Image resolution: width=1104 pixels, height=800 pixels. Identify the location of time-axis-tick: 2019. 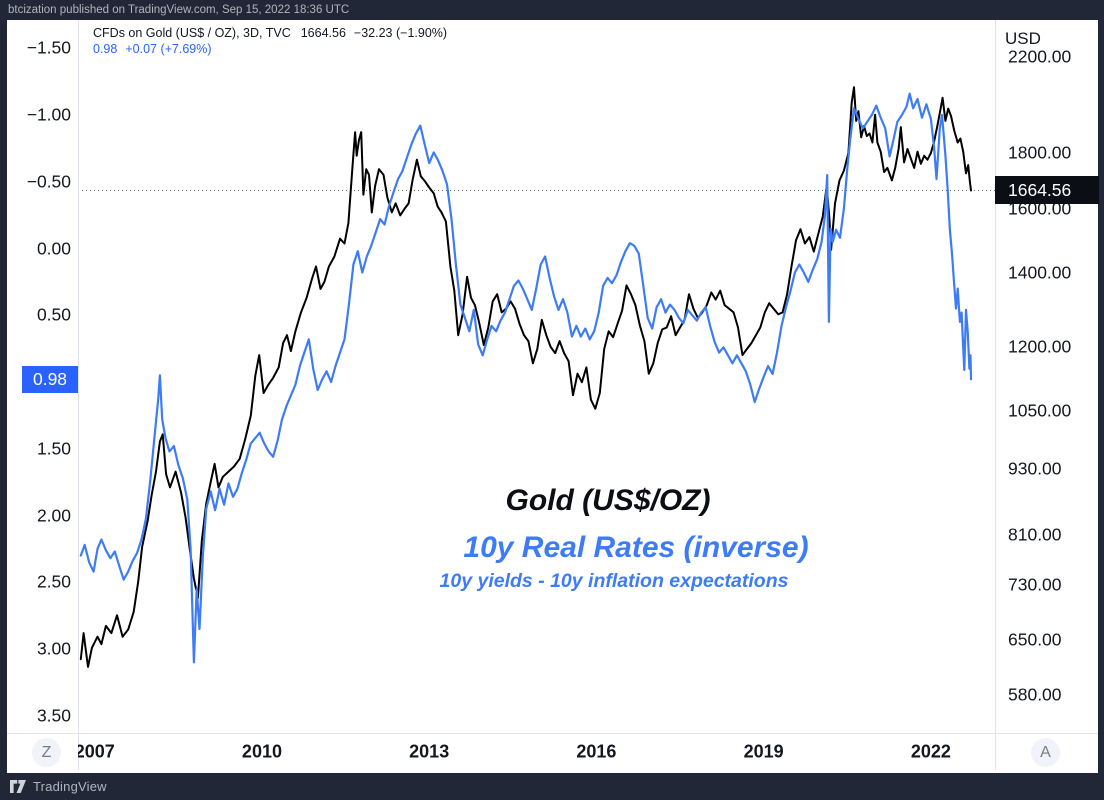
(763, 751).